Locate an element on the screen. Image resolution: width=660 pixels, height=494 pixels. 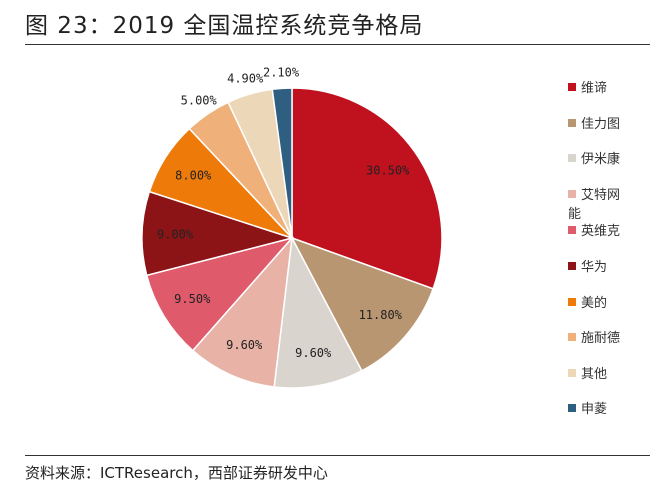
legend-item: 其他 is located at coordinates (603, 374).